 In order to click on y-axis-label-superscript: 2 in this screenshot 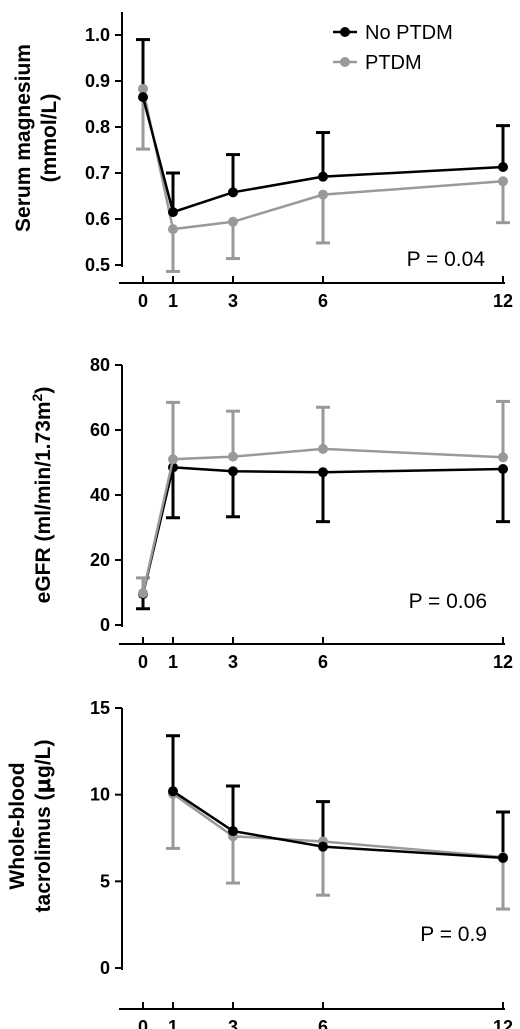, I will do `click(37, 397)`.